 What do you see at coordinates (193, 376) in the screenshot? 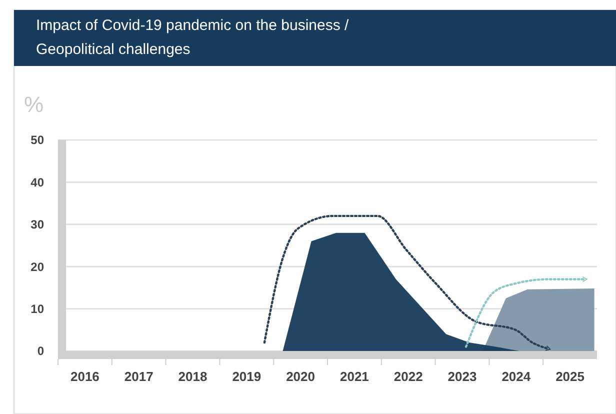
I see `x-tick-label: 2018` at bounding box center [193, 376].